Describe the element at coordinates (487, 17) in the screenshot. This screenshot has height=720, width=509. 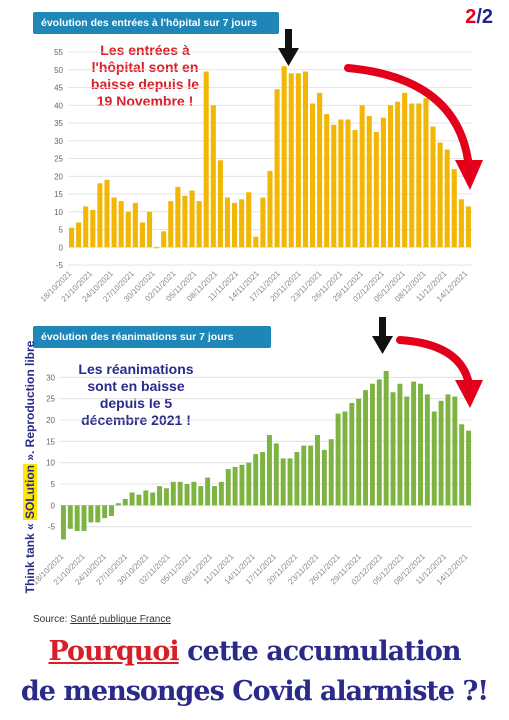
I see `page-total: 2` at that location.